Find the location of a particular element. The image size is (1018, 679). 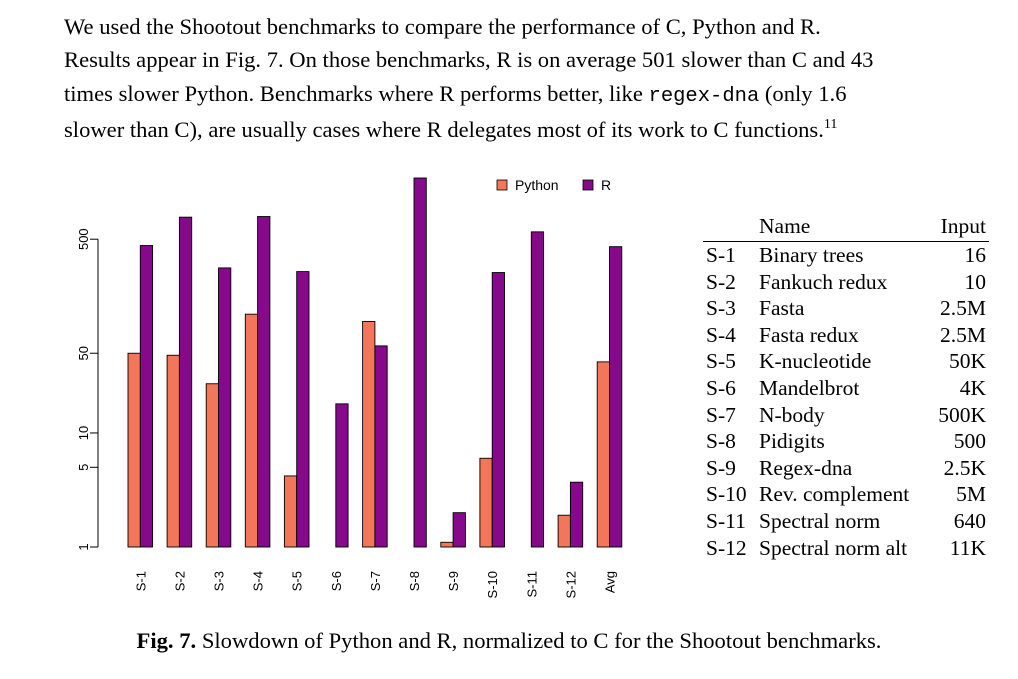

y-tick-label: 10 is located at coordinates (83, 433).